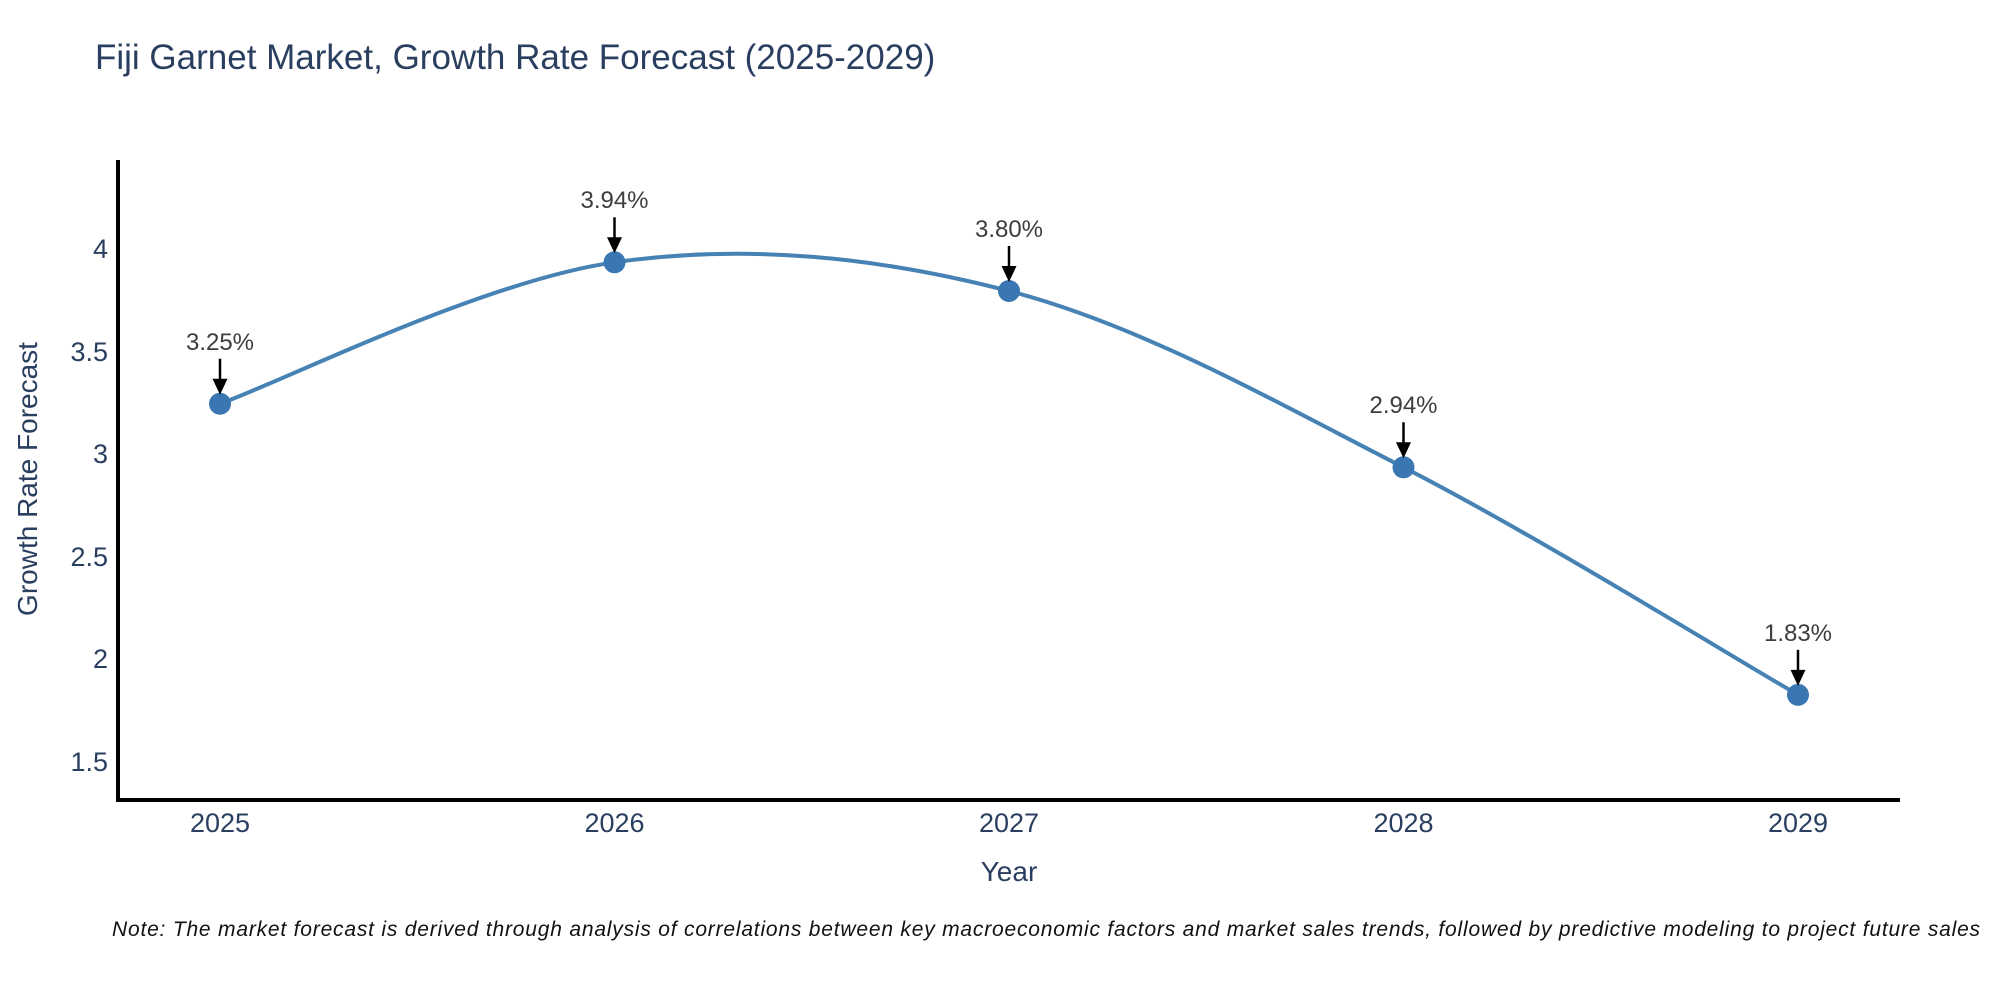  Describe the element at coordinates (100, 659) in the screenshot. I see `y-tick-label: 2` at that location.